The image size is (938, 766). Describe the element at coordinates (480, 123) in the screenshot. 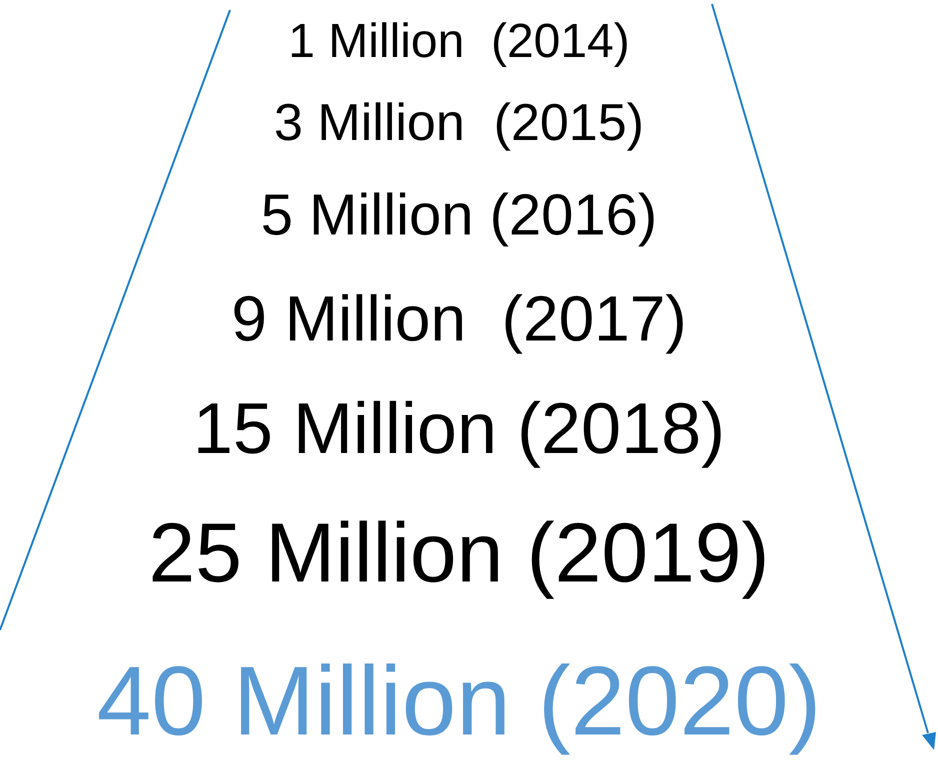

I see `category-label: Million (2015)` at that location.